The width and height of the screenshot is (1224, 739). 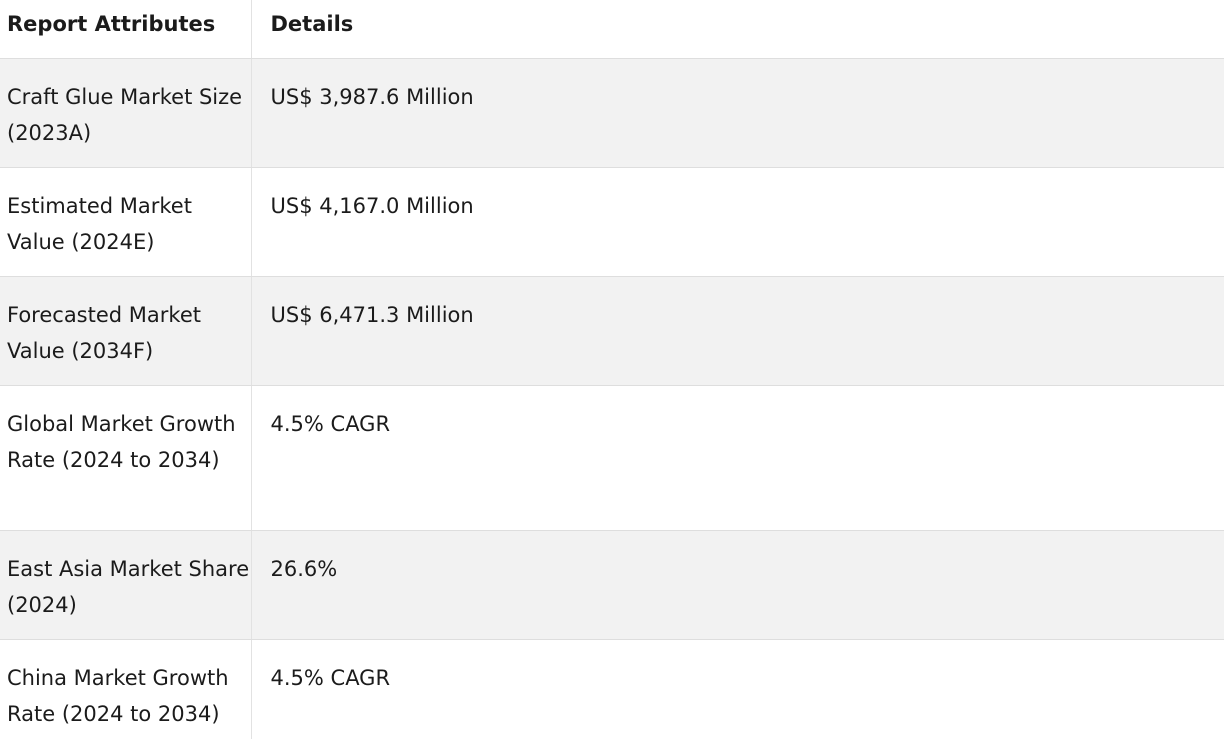 What do you see at coordinates (330, 677) in the screenshot?
I see `detail-cell: 4.5% CAGR` at bounding box center [330, 677].